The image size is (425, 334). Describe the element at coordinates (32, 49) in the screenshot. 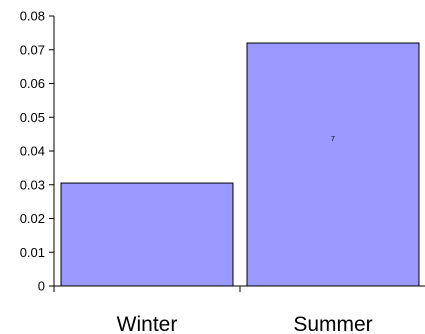

I see `y-tick-label: 0.07` at that location.